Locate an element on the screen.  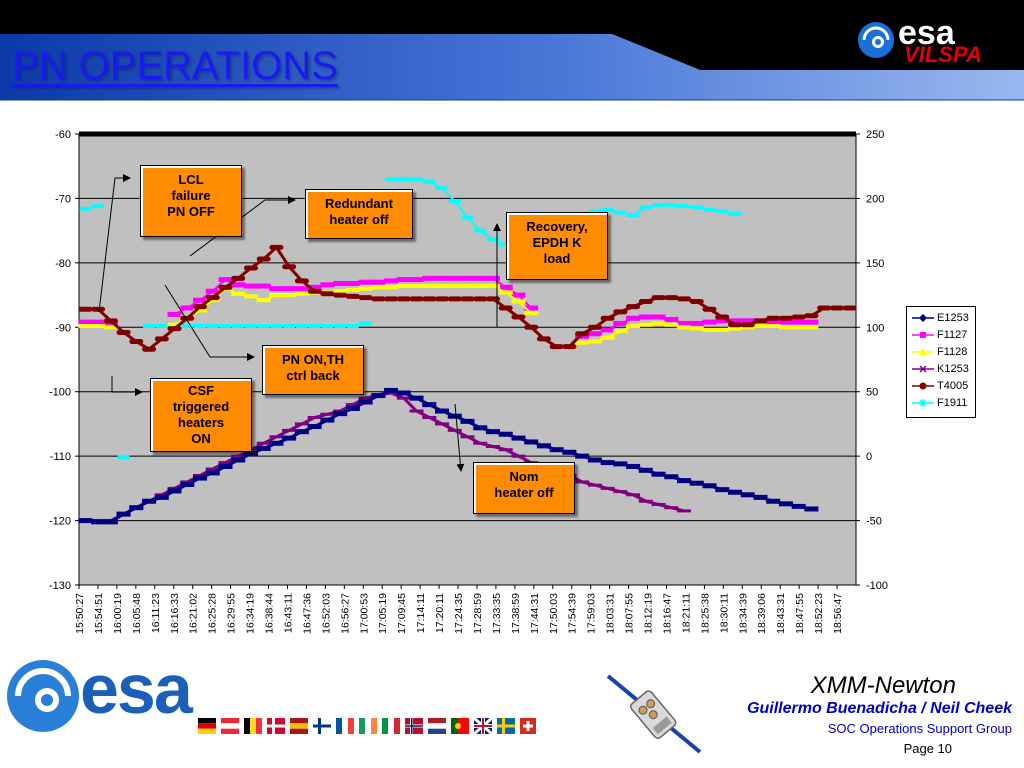
x-tick-label: 18:21:11 is located at coordinates (686, 613).